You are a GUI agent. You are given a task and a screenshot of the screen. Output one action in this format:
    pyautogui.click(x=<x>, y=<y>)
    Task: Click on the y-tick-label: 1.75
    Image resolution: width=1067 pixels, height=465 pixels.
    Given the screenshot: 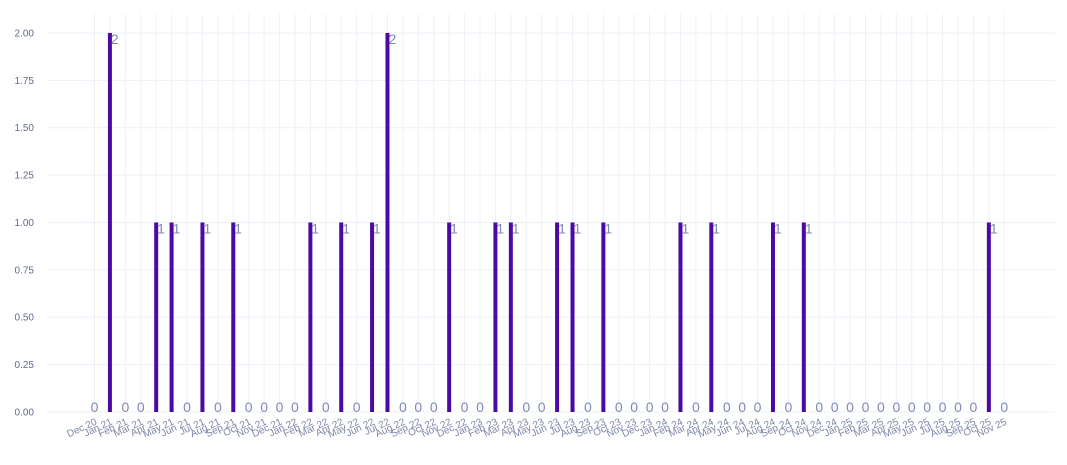 What is the action you would take?
    pyautogui.click(x=25, y=81)
    